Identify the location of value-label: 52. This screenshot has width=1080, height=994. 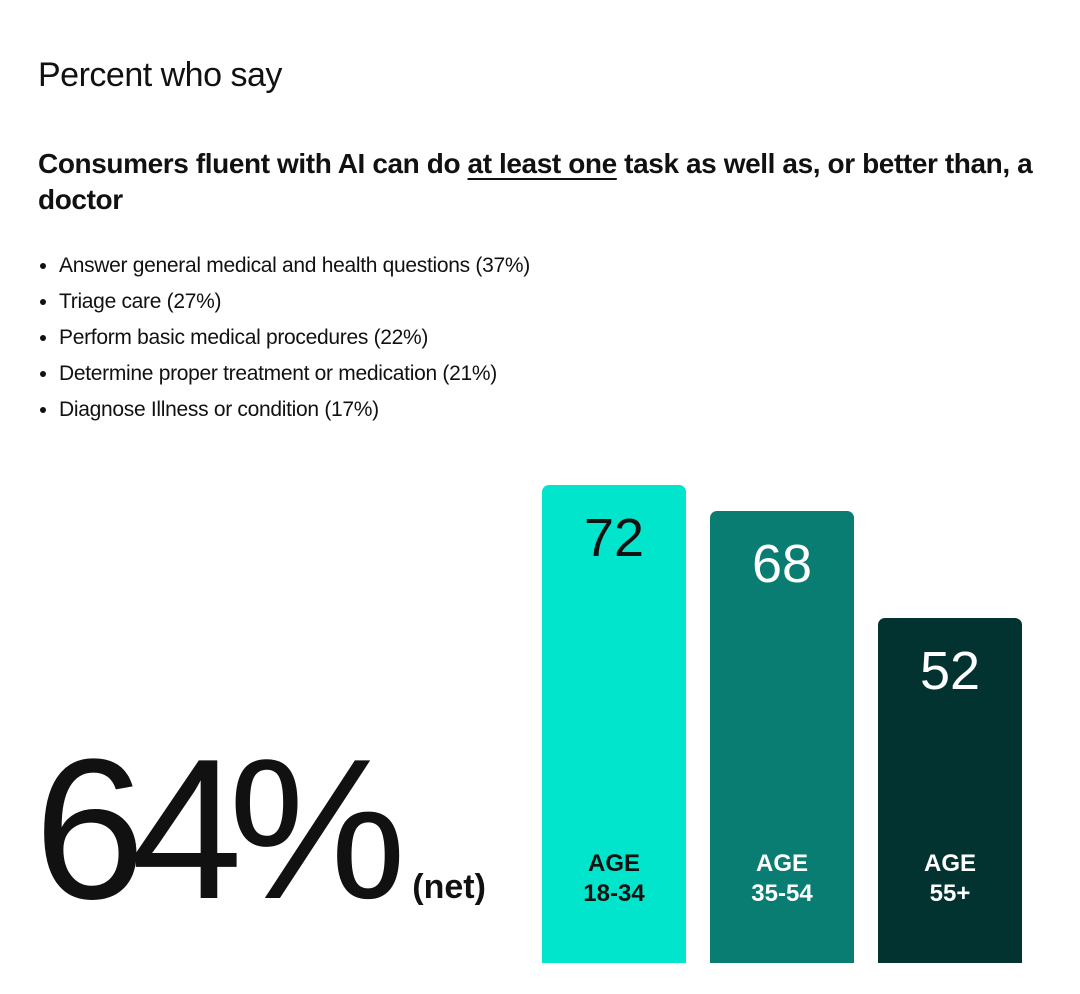
(950, 670).